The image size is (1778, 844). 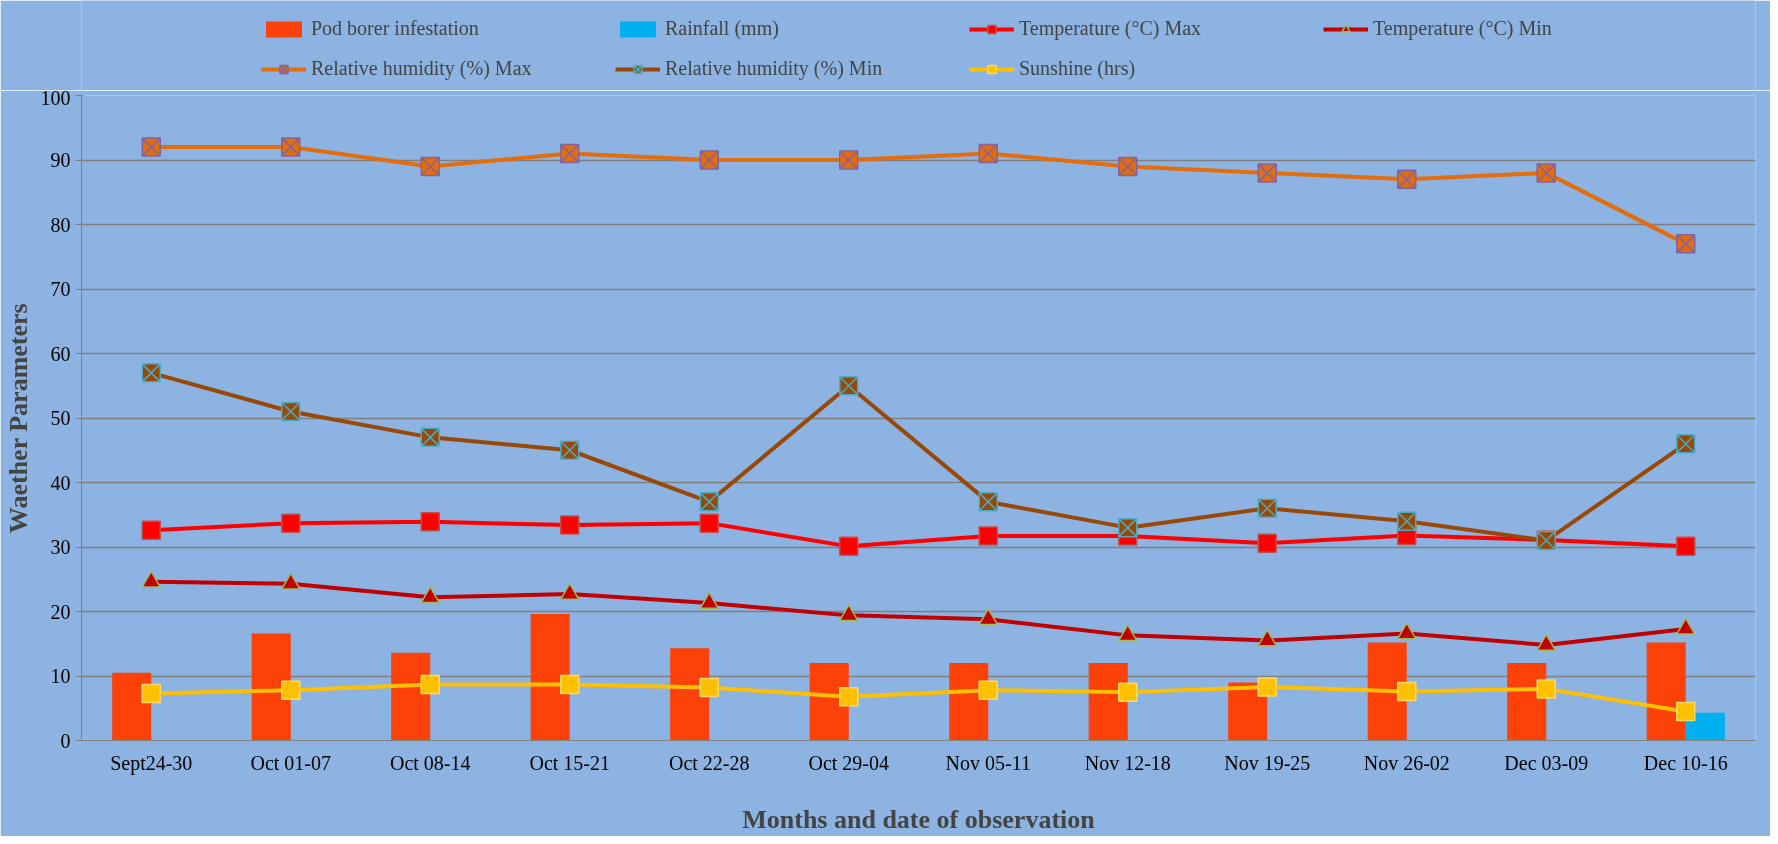 I want to click on x-tick-label: Dec 10-16, so click(x=1685, y=762).